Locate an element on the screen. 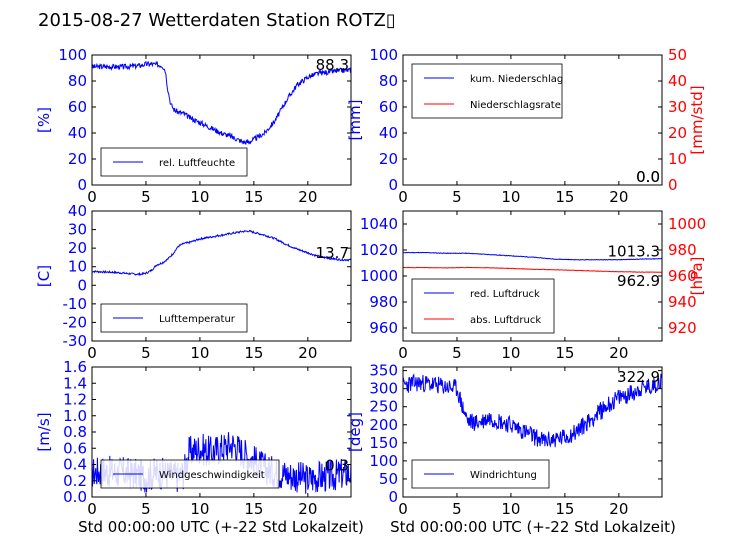  precipitation-xtick-label: 20 is located at coordinates (618, 197).